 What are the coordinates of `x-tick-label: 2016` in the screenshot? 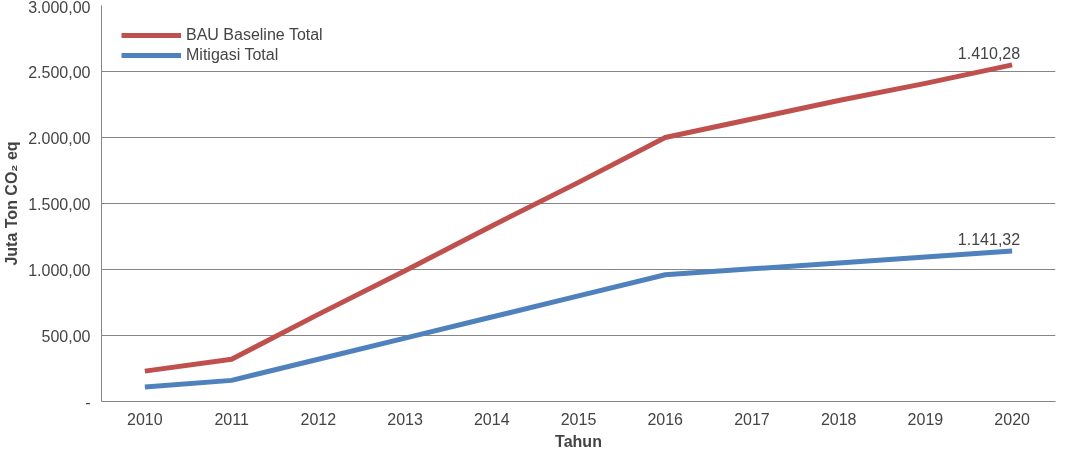 It's located at (665, 419).